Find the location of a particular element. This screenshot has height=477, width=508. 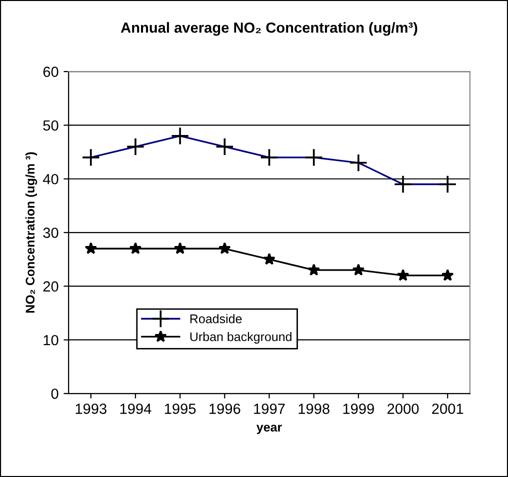

x-tick-label: 1999 is located at coordinates (358, 409).